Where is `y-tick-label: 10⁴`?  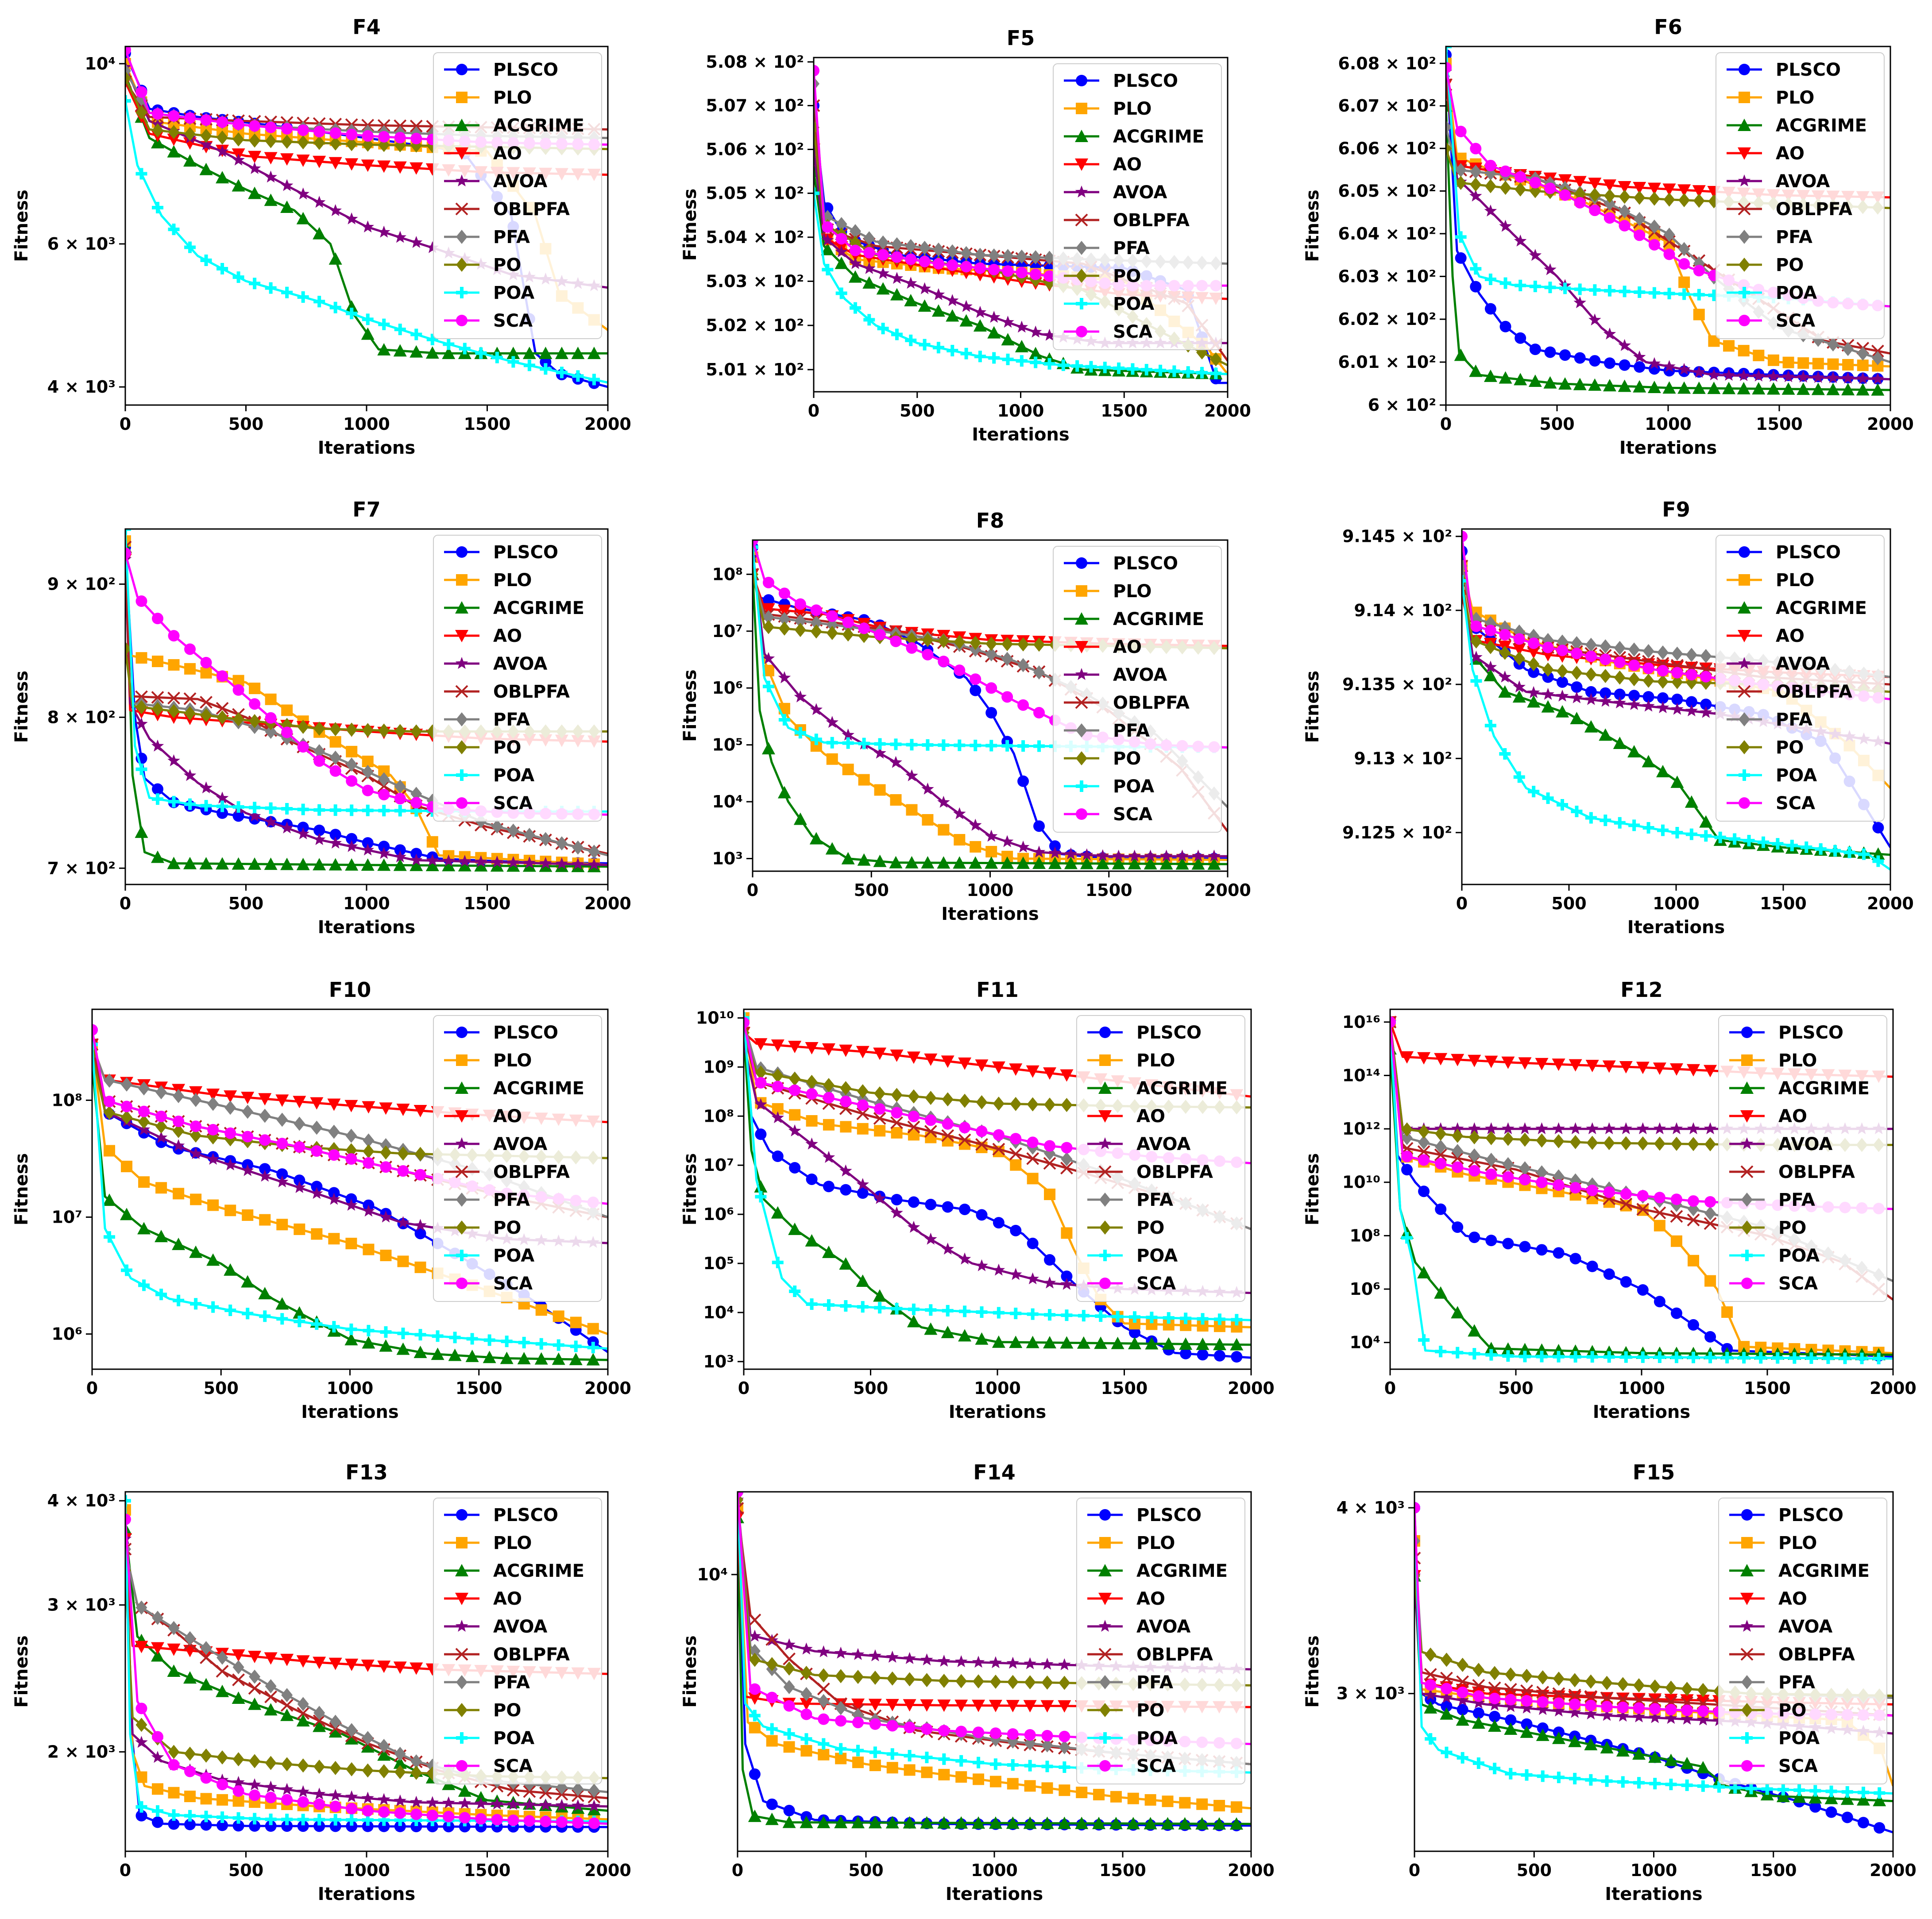 y-tick-label: 10⁴ is located at coordinates (718, 1312).